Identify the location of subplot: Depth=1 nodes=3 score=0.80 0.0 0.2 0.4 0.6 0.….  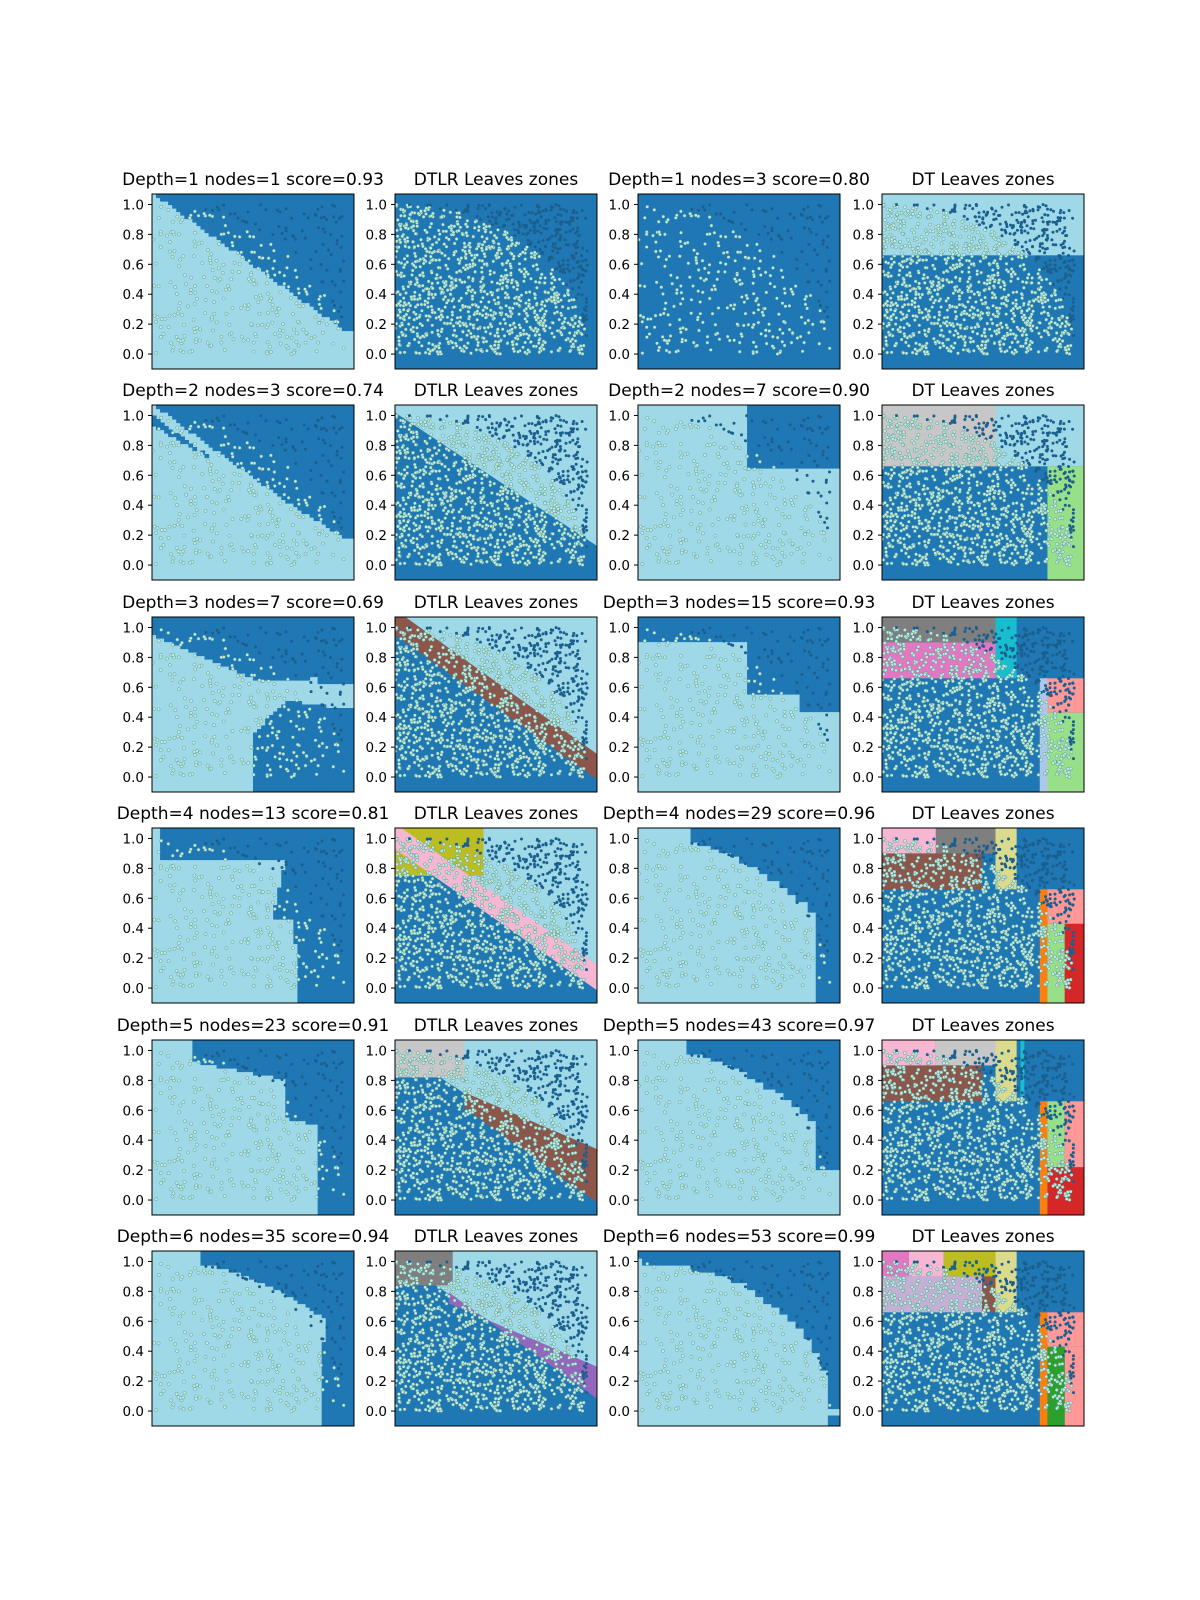
(739, 270).